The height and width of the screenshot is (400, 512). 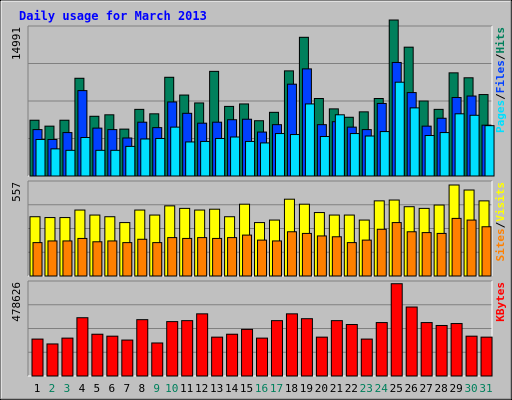 What do you see at coordinates (16, 302) in the screenshot?
I see `panel-max-label-kbytes: 478626` at bounding box center [16, 302].